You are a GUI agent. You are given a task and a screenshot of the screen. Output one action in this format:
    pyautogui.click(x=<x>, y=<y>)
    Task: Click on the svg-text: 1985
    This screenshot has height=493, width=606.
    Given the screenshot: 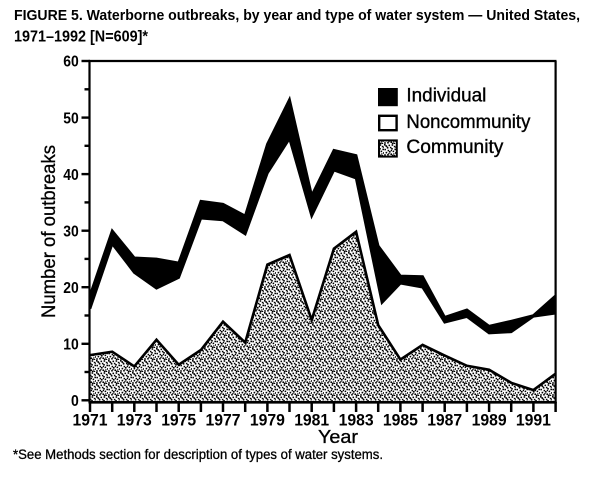 What is the action you would take?
    pyautogui.click(x=400, y=419)
    